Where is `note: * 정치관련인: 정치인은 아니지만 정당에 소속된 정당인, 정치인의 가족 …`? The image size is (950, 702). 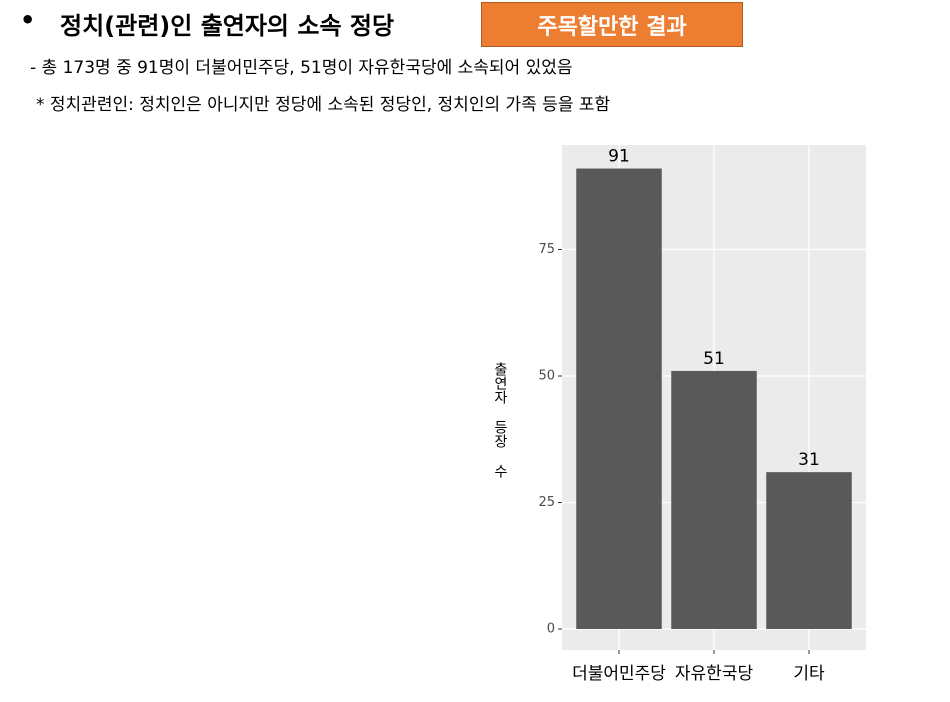 note: * 정치관련인: 정치인은 아니지만 정당에 소속된 정당인, 정치인의 가족 … is located at coordinates (323, 105).